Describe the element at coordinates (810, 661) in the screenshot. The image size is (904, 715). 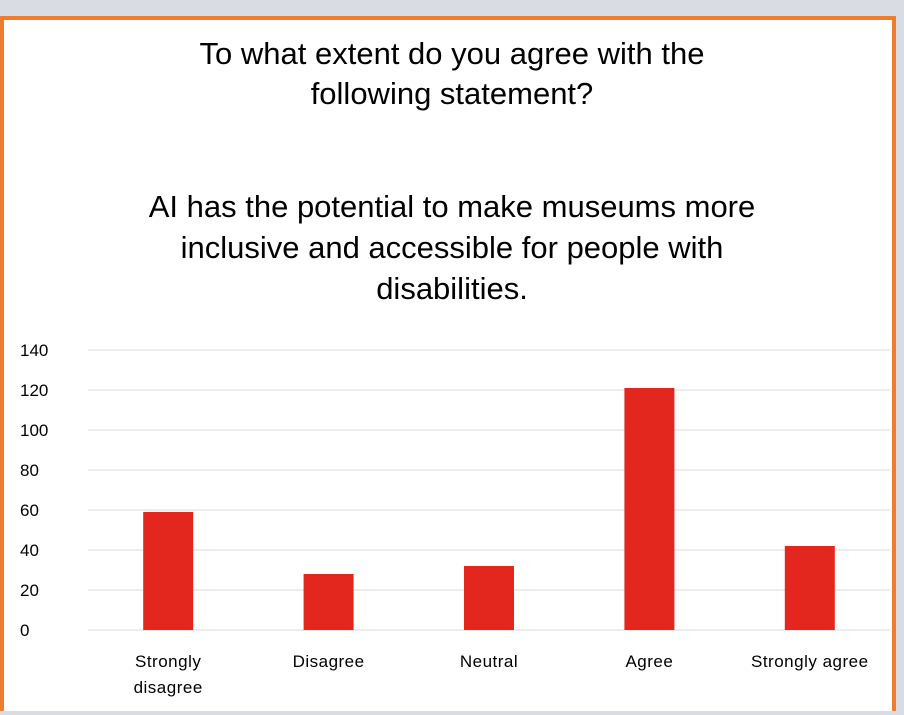
I see `x-tick-label: Strongly agree` at that location.